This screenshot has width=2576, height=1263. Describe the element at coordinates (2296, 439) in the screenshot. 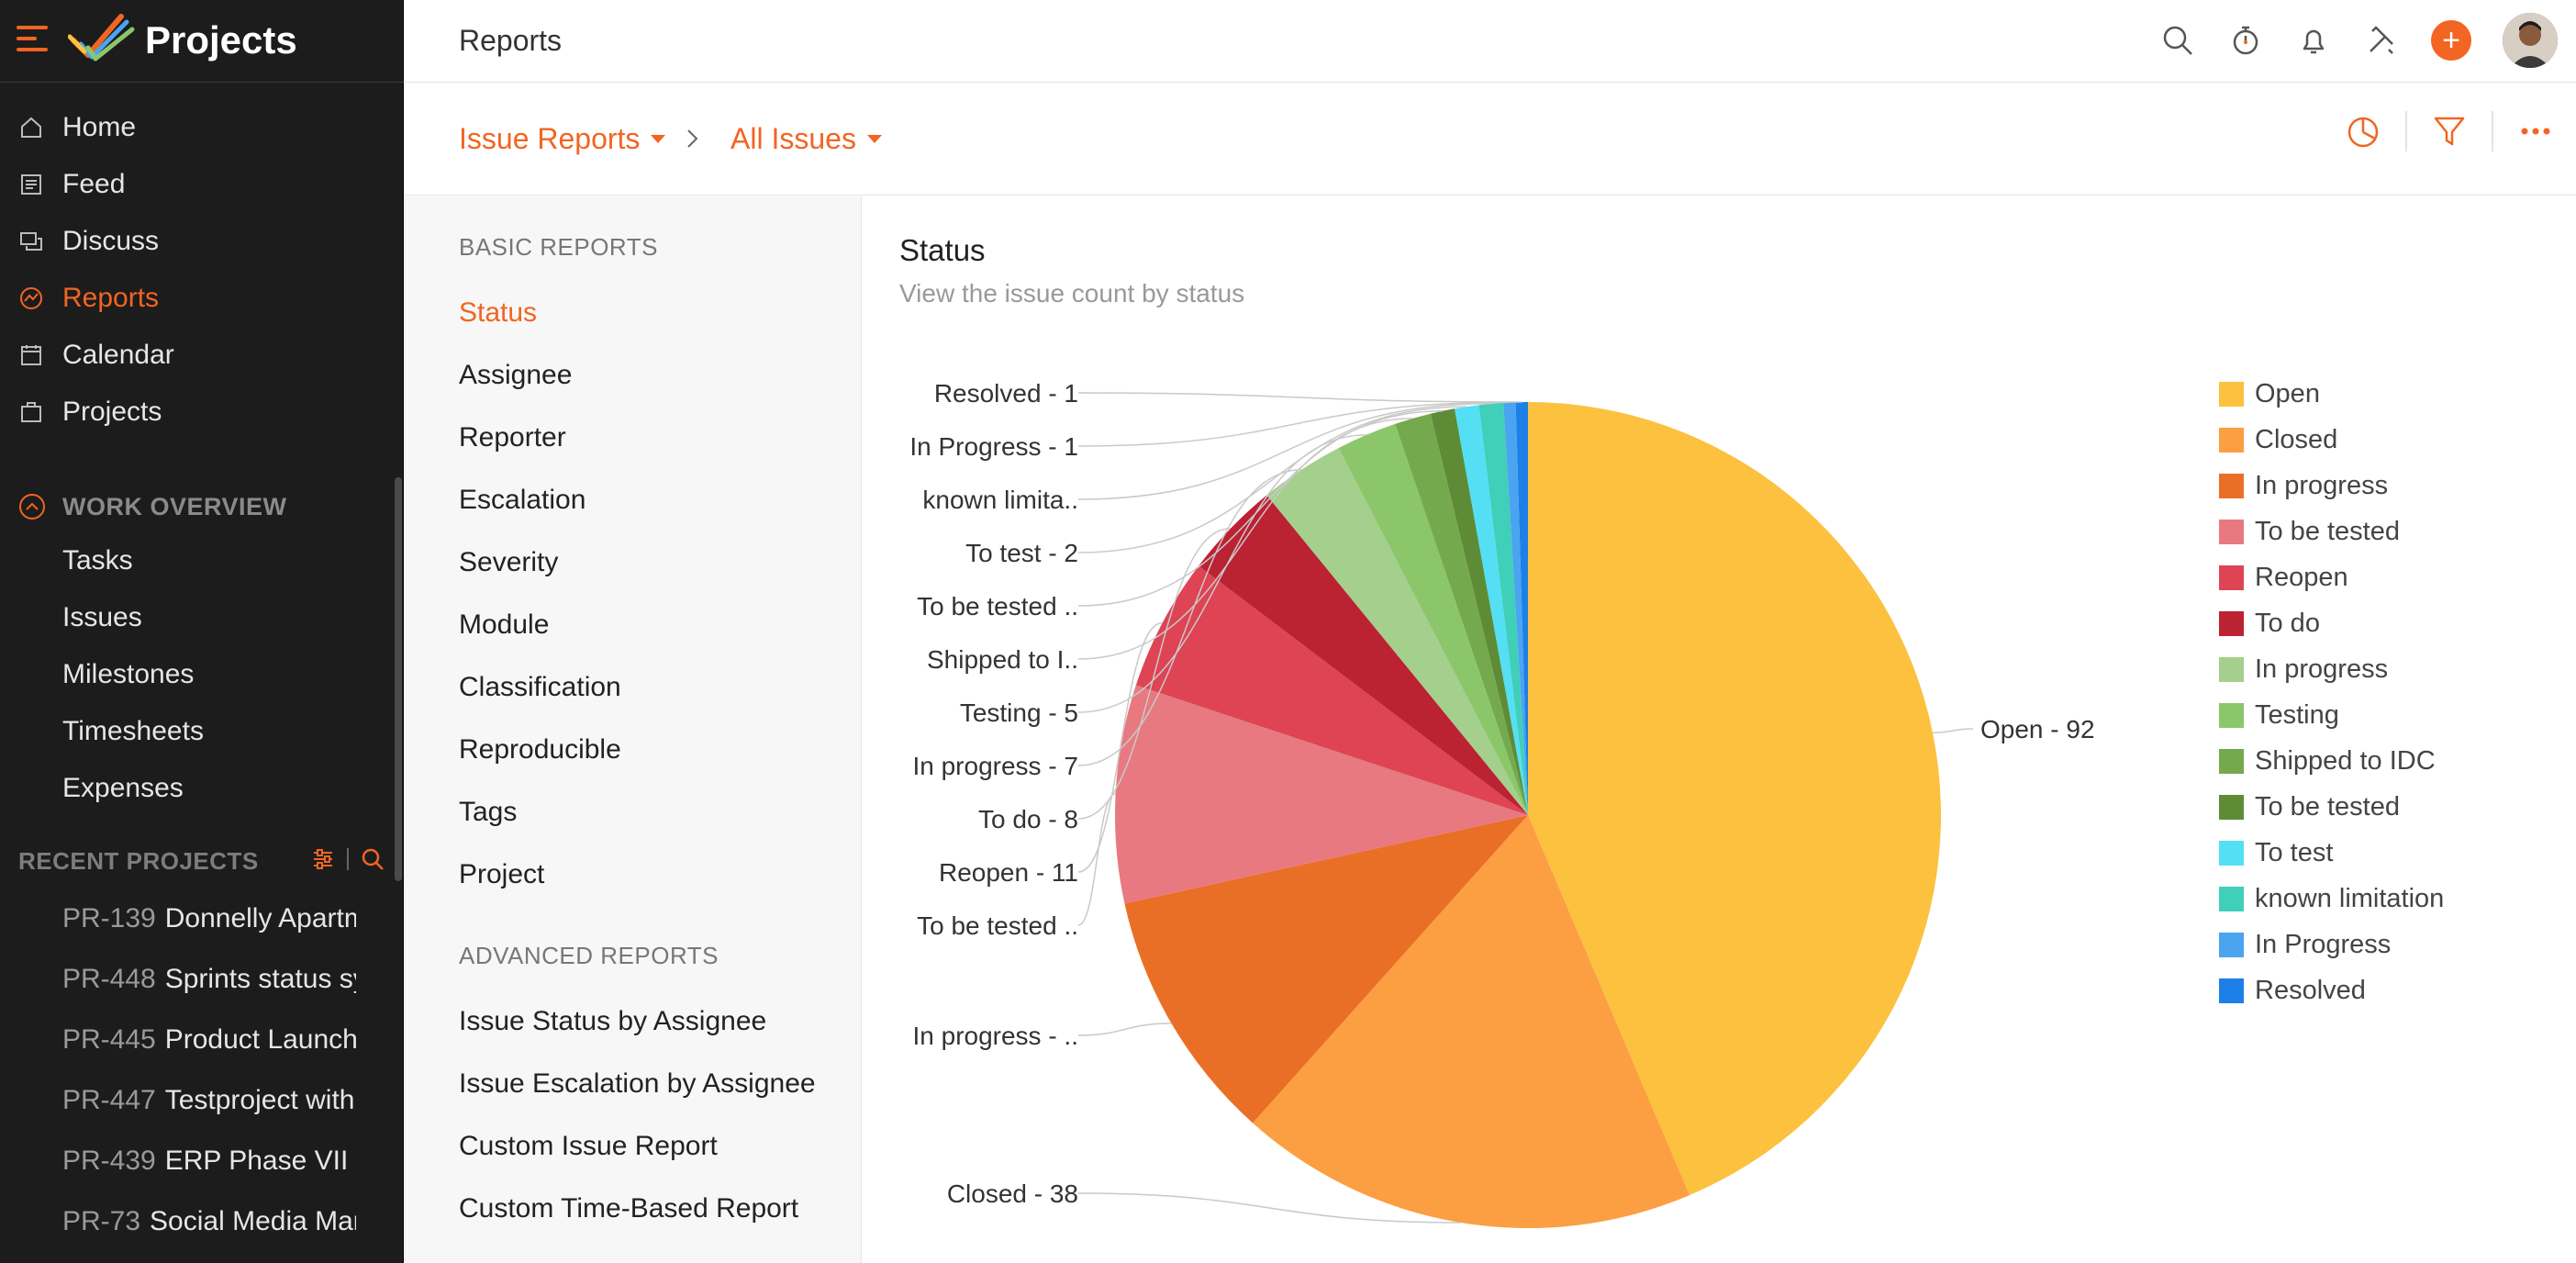

I see `legend-label: Closed` at that location.